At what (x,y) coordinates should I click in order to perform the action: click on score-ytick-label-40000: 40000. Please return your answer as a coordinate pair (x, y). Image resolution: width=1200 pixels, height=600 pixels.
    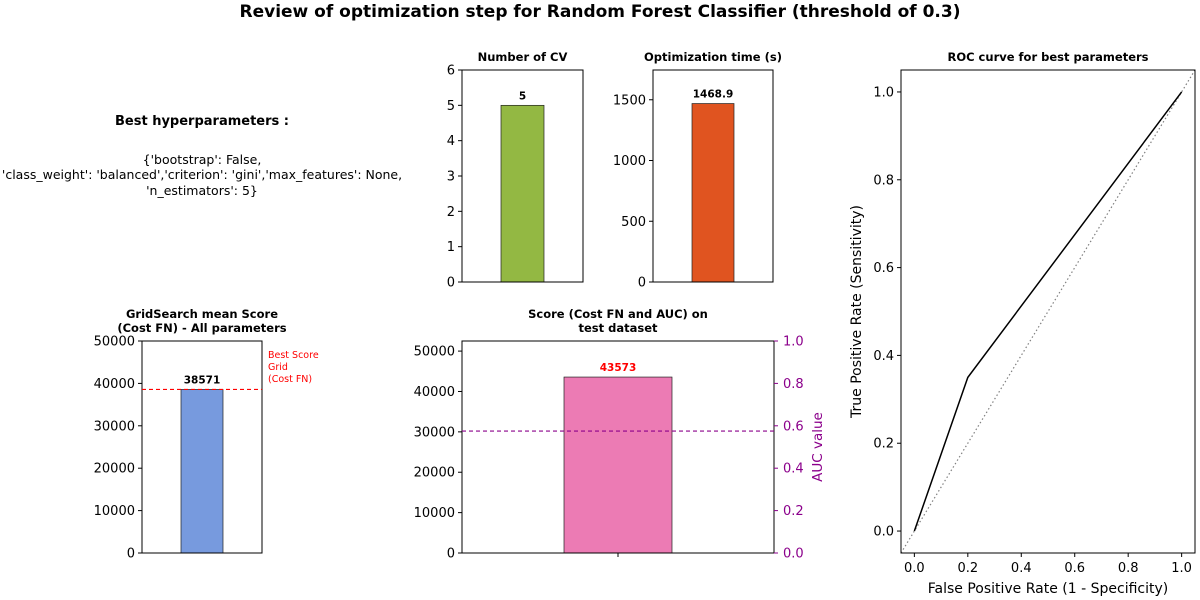
    Looking at the image, I should click on (434, 392).